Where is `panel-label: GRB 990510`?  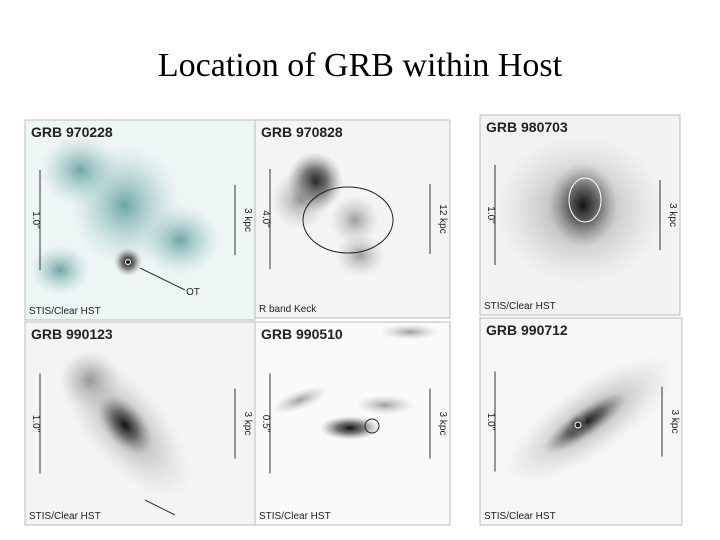
panel-label: GRB 990510 is located at coordinates (302, 334).